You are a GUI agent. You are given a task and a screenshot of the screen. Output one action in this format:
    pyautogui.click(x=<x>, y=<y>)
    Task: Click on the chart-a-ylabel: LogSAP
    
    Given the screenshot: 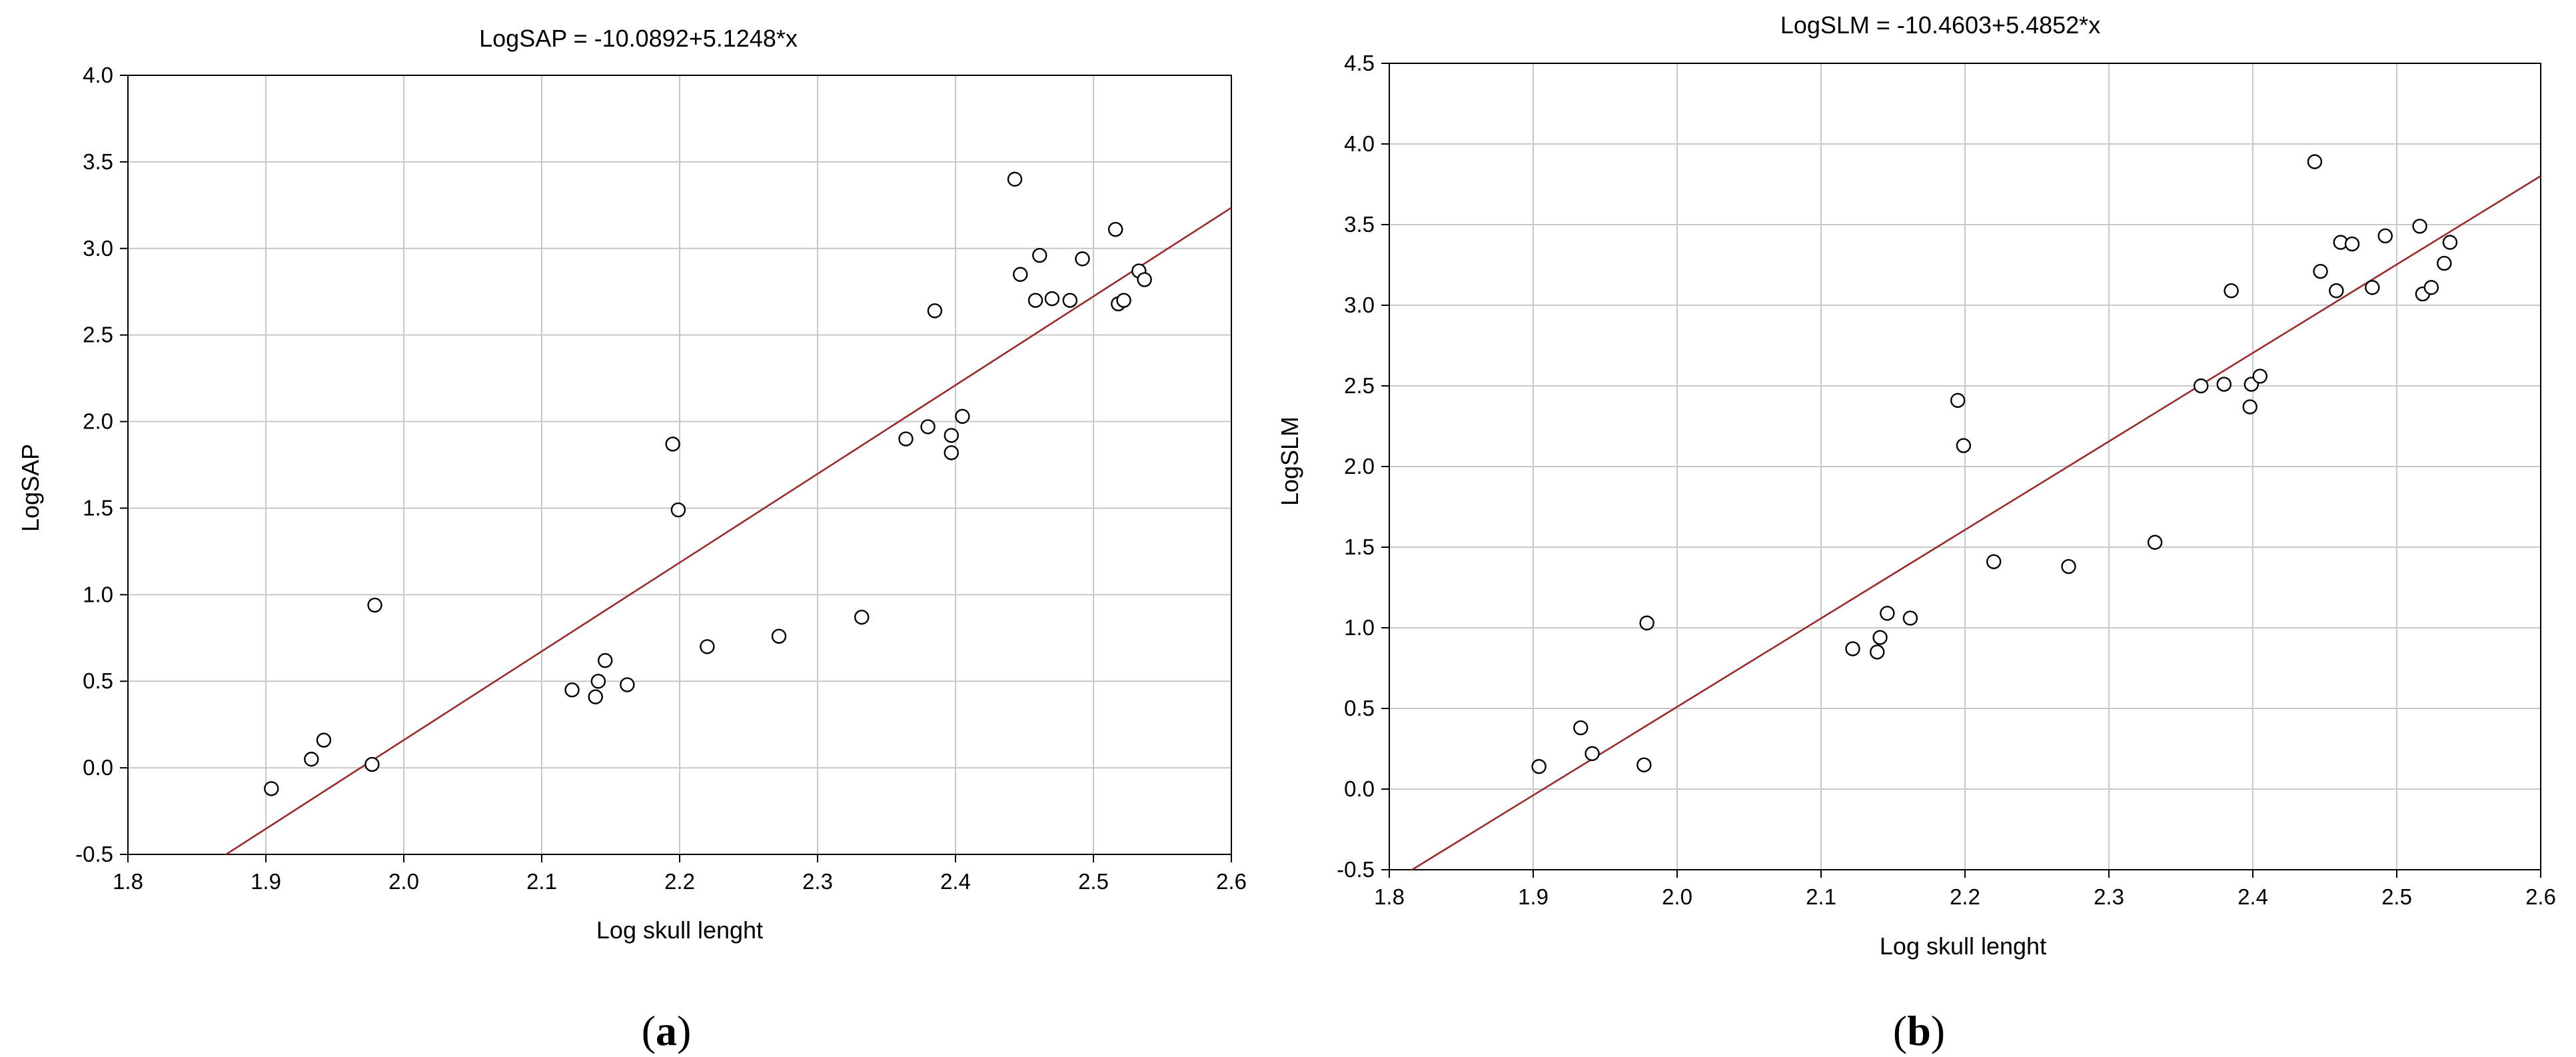 What is the action you would take?
    pyautogui.click(x=31, y=488)
    